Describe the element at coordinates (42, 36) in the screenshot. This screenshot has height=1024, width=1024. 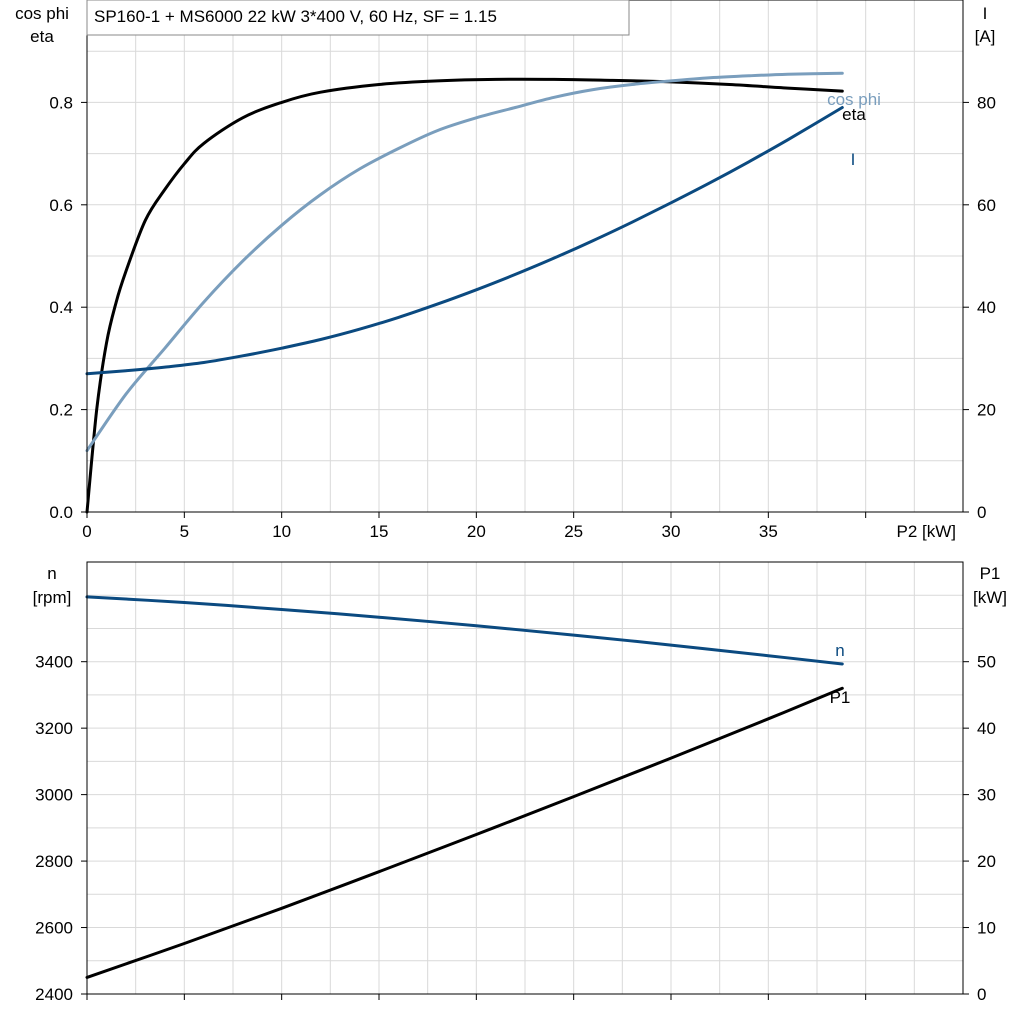
I see `top-left-axis-label-2: eta` at that location.